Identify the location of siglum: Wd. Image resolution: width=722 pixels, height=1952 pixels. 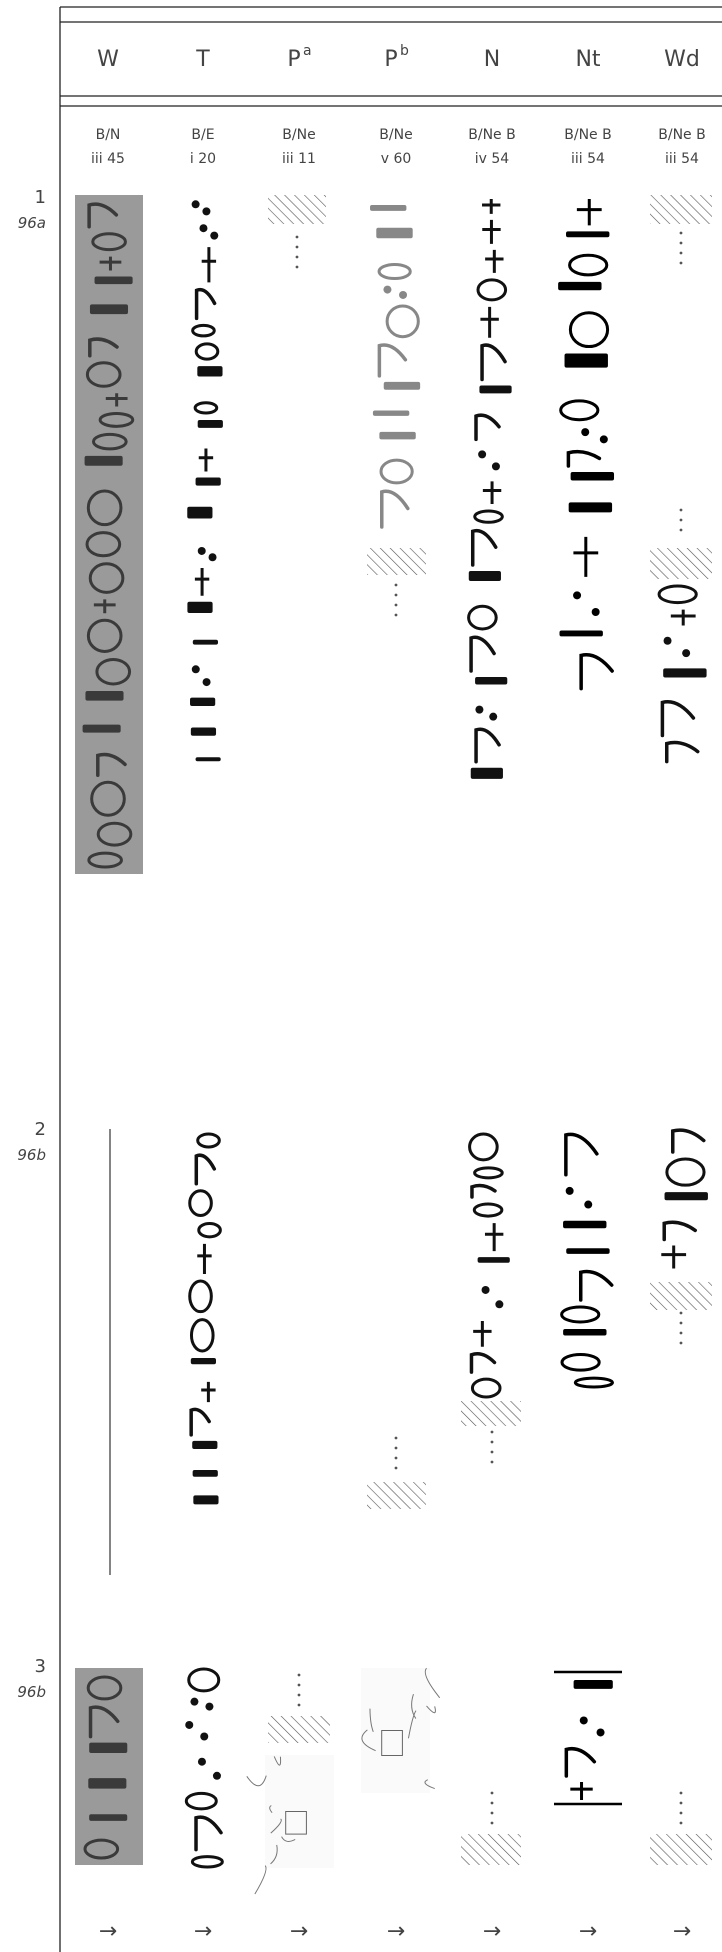
(682, 59).